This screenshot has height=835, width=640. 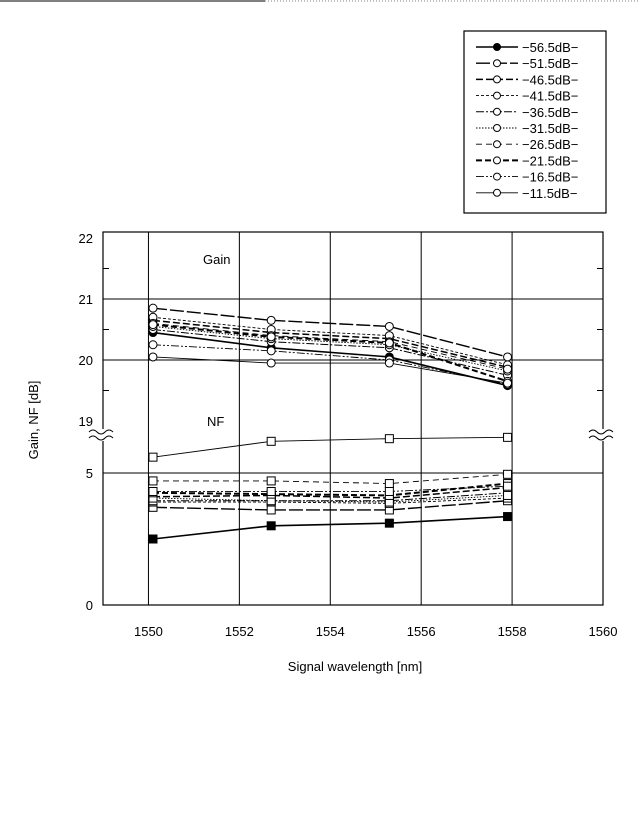 I want to click on legend-label: −21.5dB−, so click(x=550, y=160).